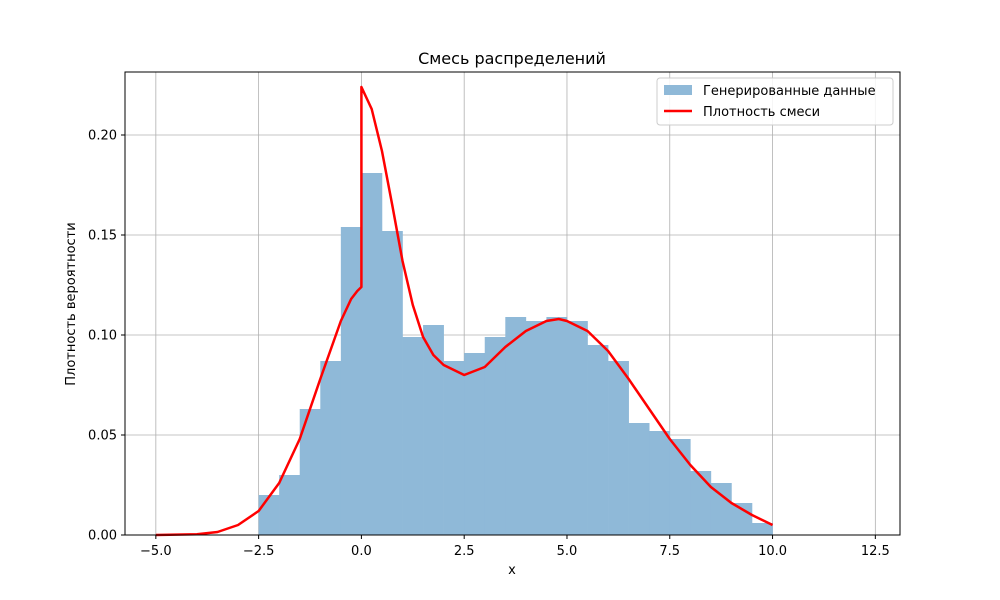 This screenshot has width=1000, height=600. Describe the element at coordinates (259, 551) in the screenshot. I see `x-tick-label: −2.5` at that location.